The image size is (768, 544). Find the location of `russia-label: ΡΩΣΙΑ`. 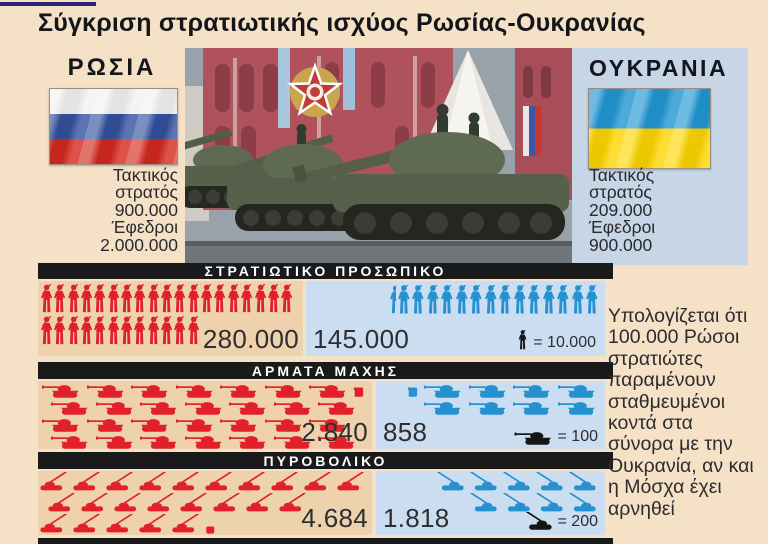

russia-label: ΡΩΣΙΑ is located at coordinates (112, 67).